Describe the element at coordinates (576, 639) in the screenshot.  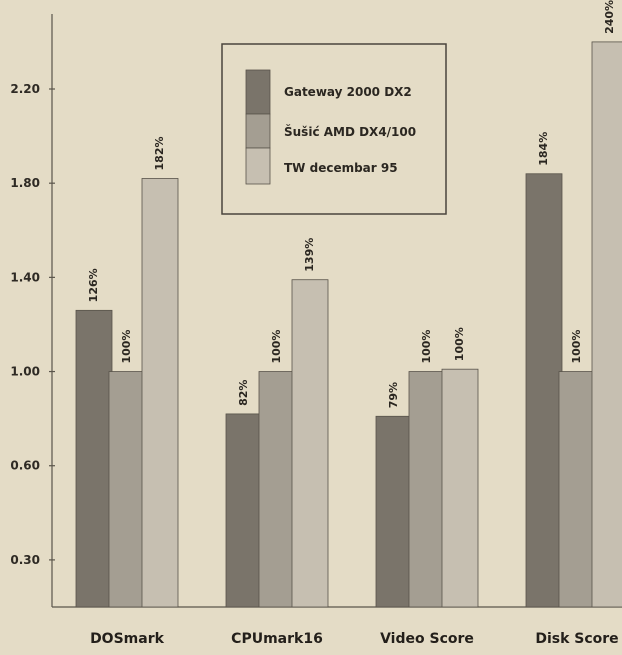
I see `category-label: Disk Score` at that location.